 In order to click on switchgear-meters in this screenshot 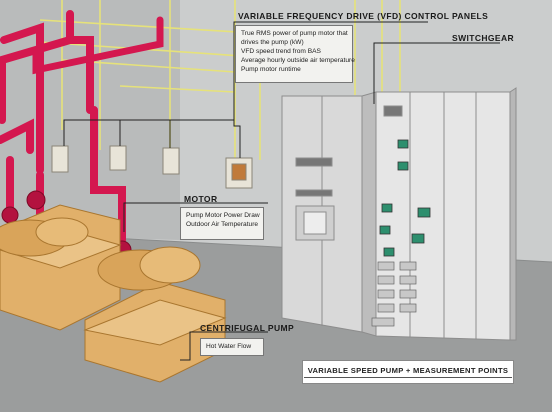, I will do `click(405, 198)`.